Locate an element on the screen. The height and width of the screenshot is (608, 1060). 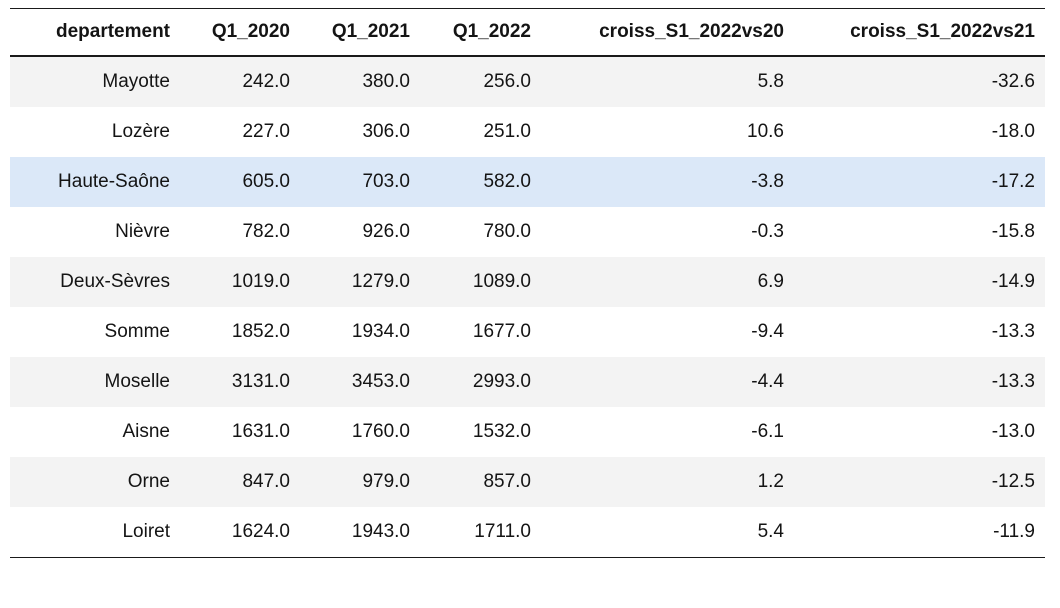
value-cell: 780.0 is located at coordinates (507, 231).